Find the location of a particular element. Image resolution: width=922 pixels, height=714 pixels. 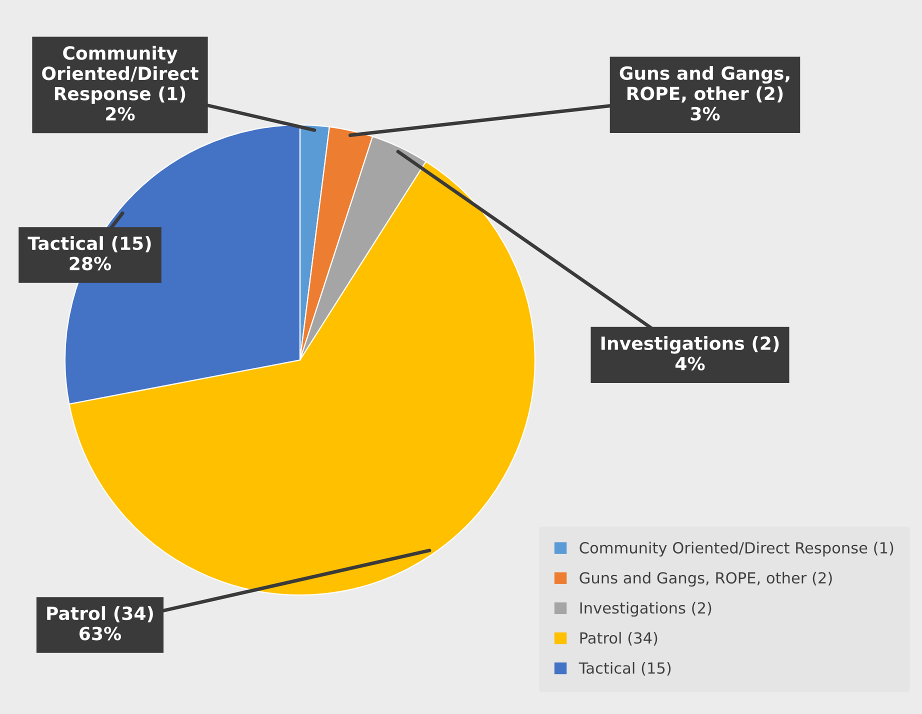

slice-label: Guns and Gangs, ROPE, other (2) is located at coordinates (705, 84).